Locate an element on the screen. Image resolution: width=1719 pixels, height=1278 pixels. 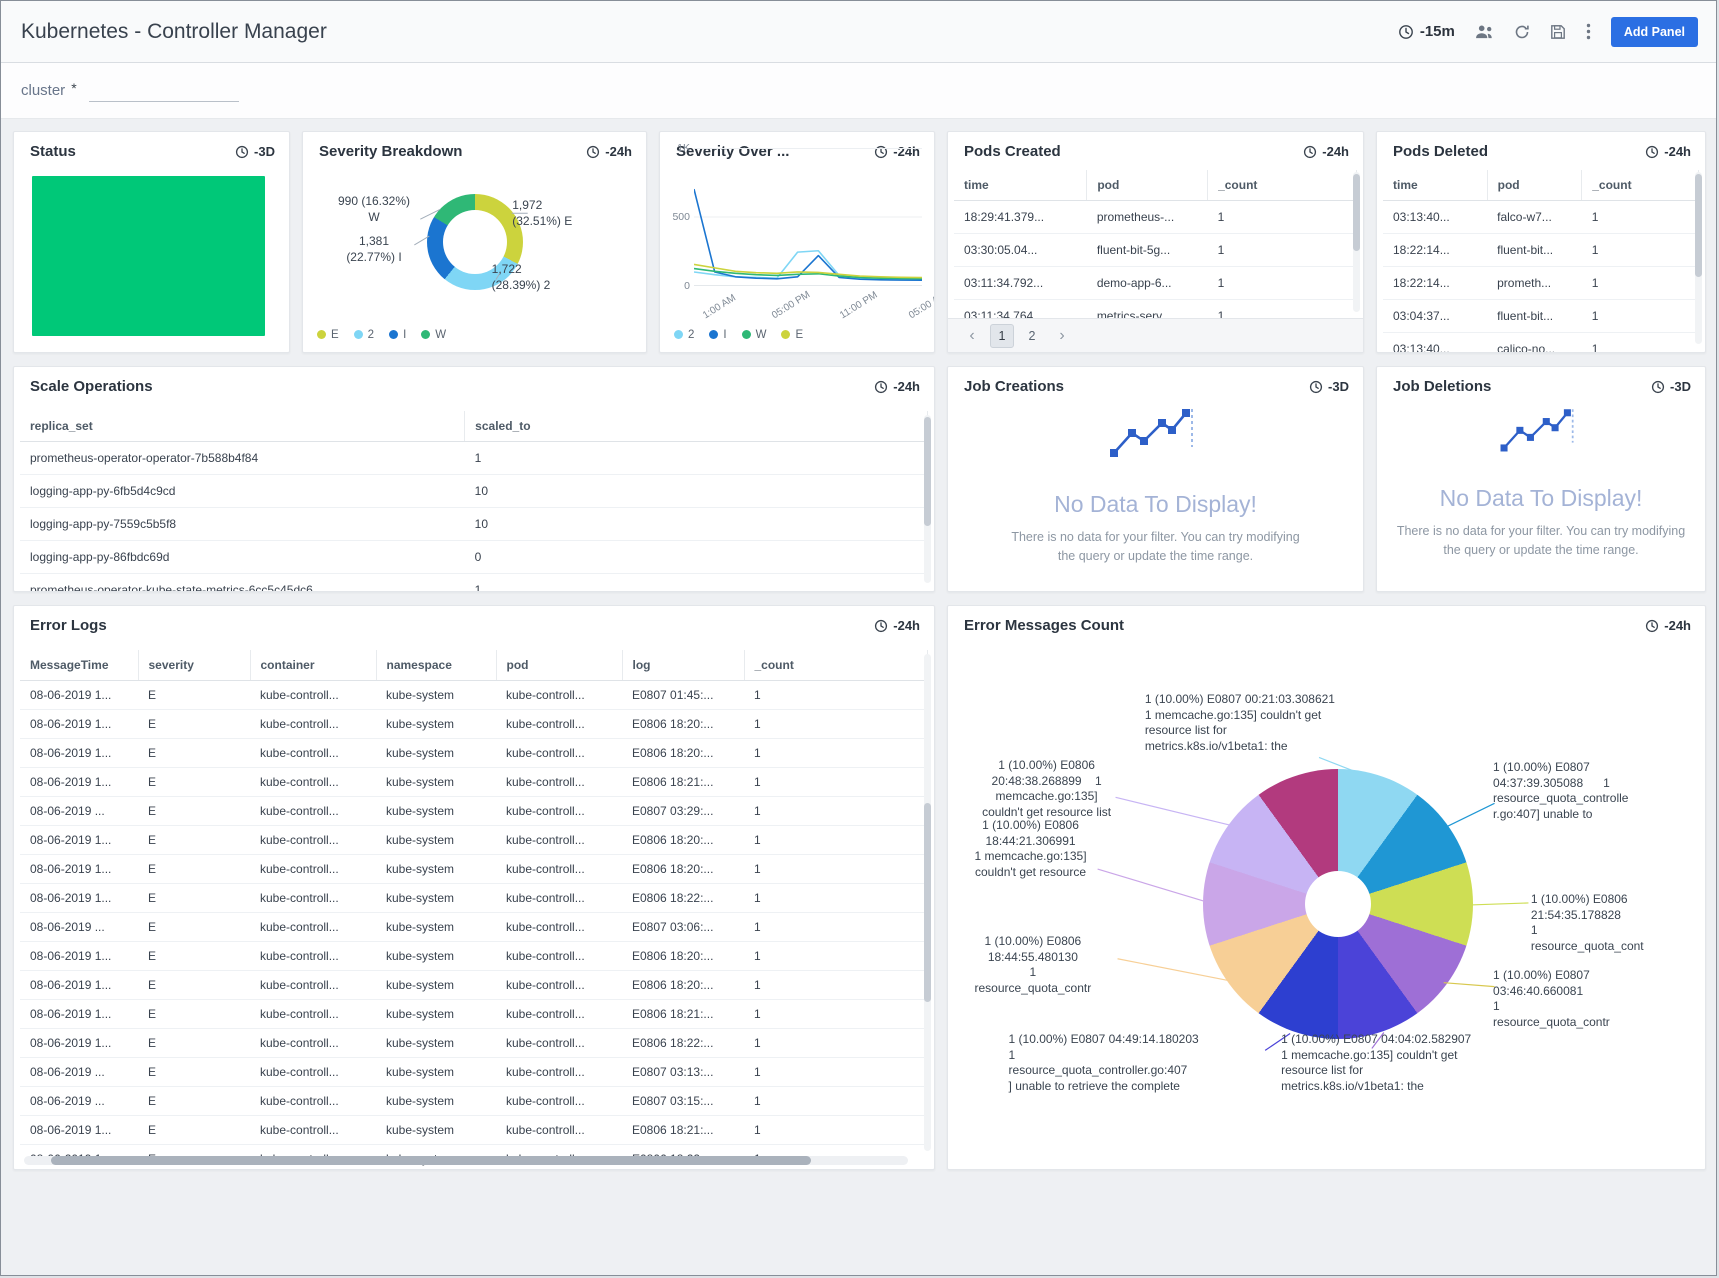
column-header-scaled-to: scaled_to is located at coordinates (696, 426).